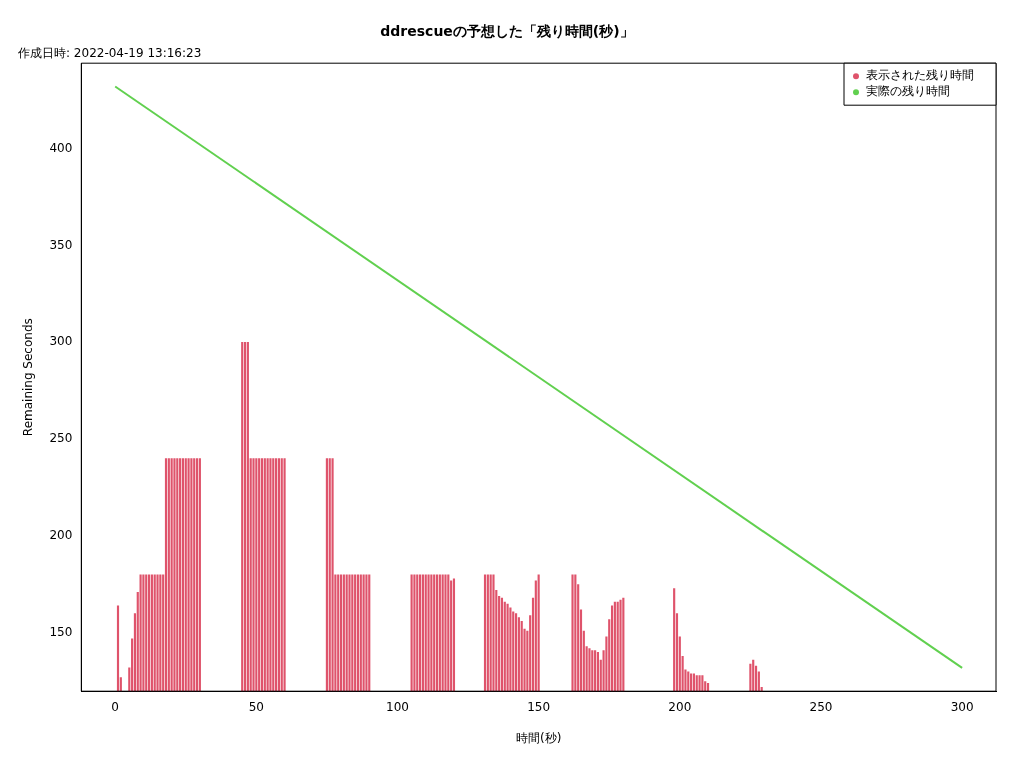 Image resolution: width=1024 pixels, height=768 pixels. Describe the element at coordinates (61, 341) in the screenshot. I see `y-tick-label: 300` at that location.